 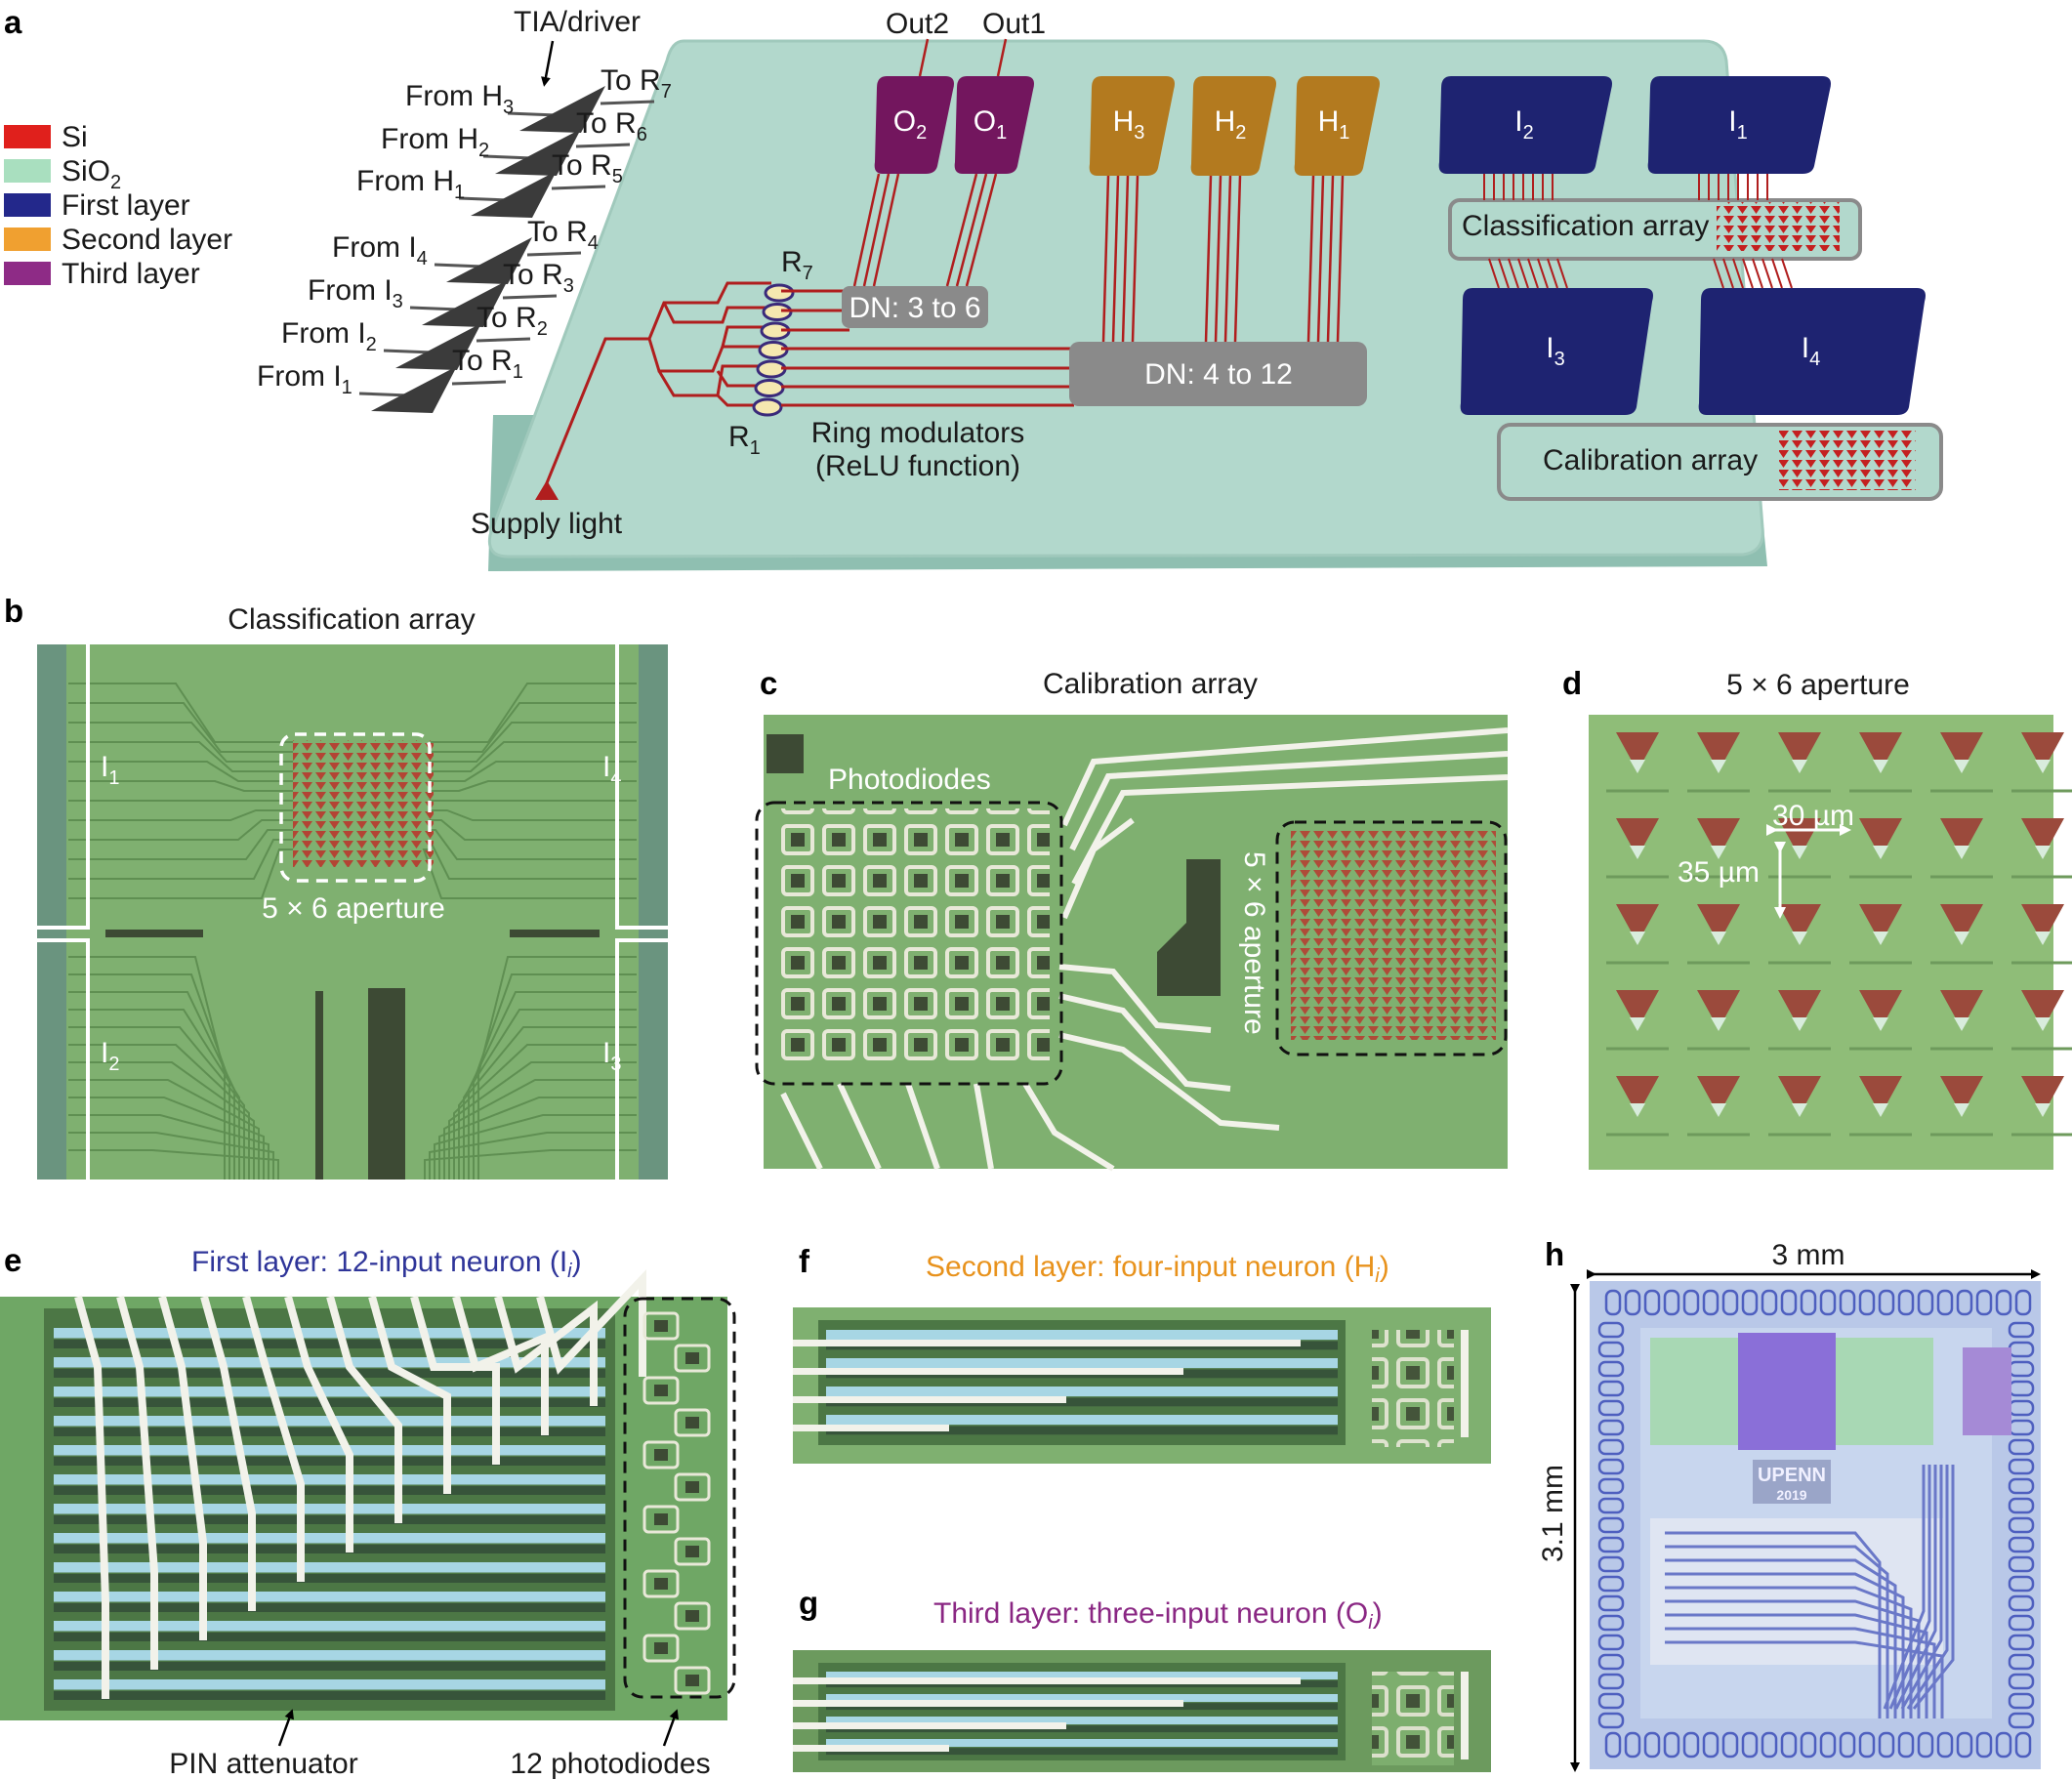 I want to click on panel-g-photodiodes, so click(x=1413, y=1718).